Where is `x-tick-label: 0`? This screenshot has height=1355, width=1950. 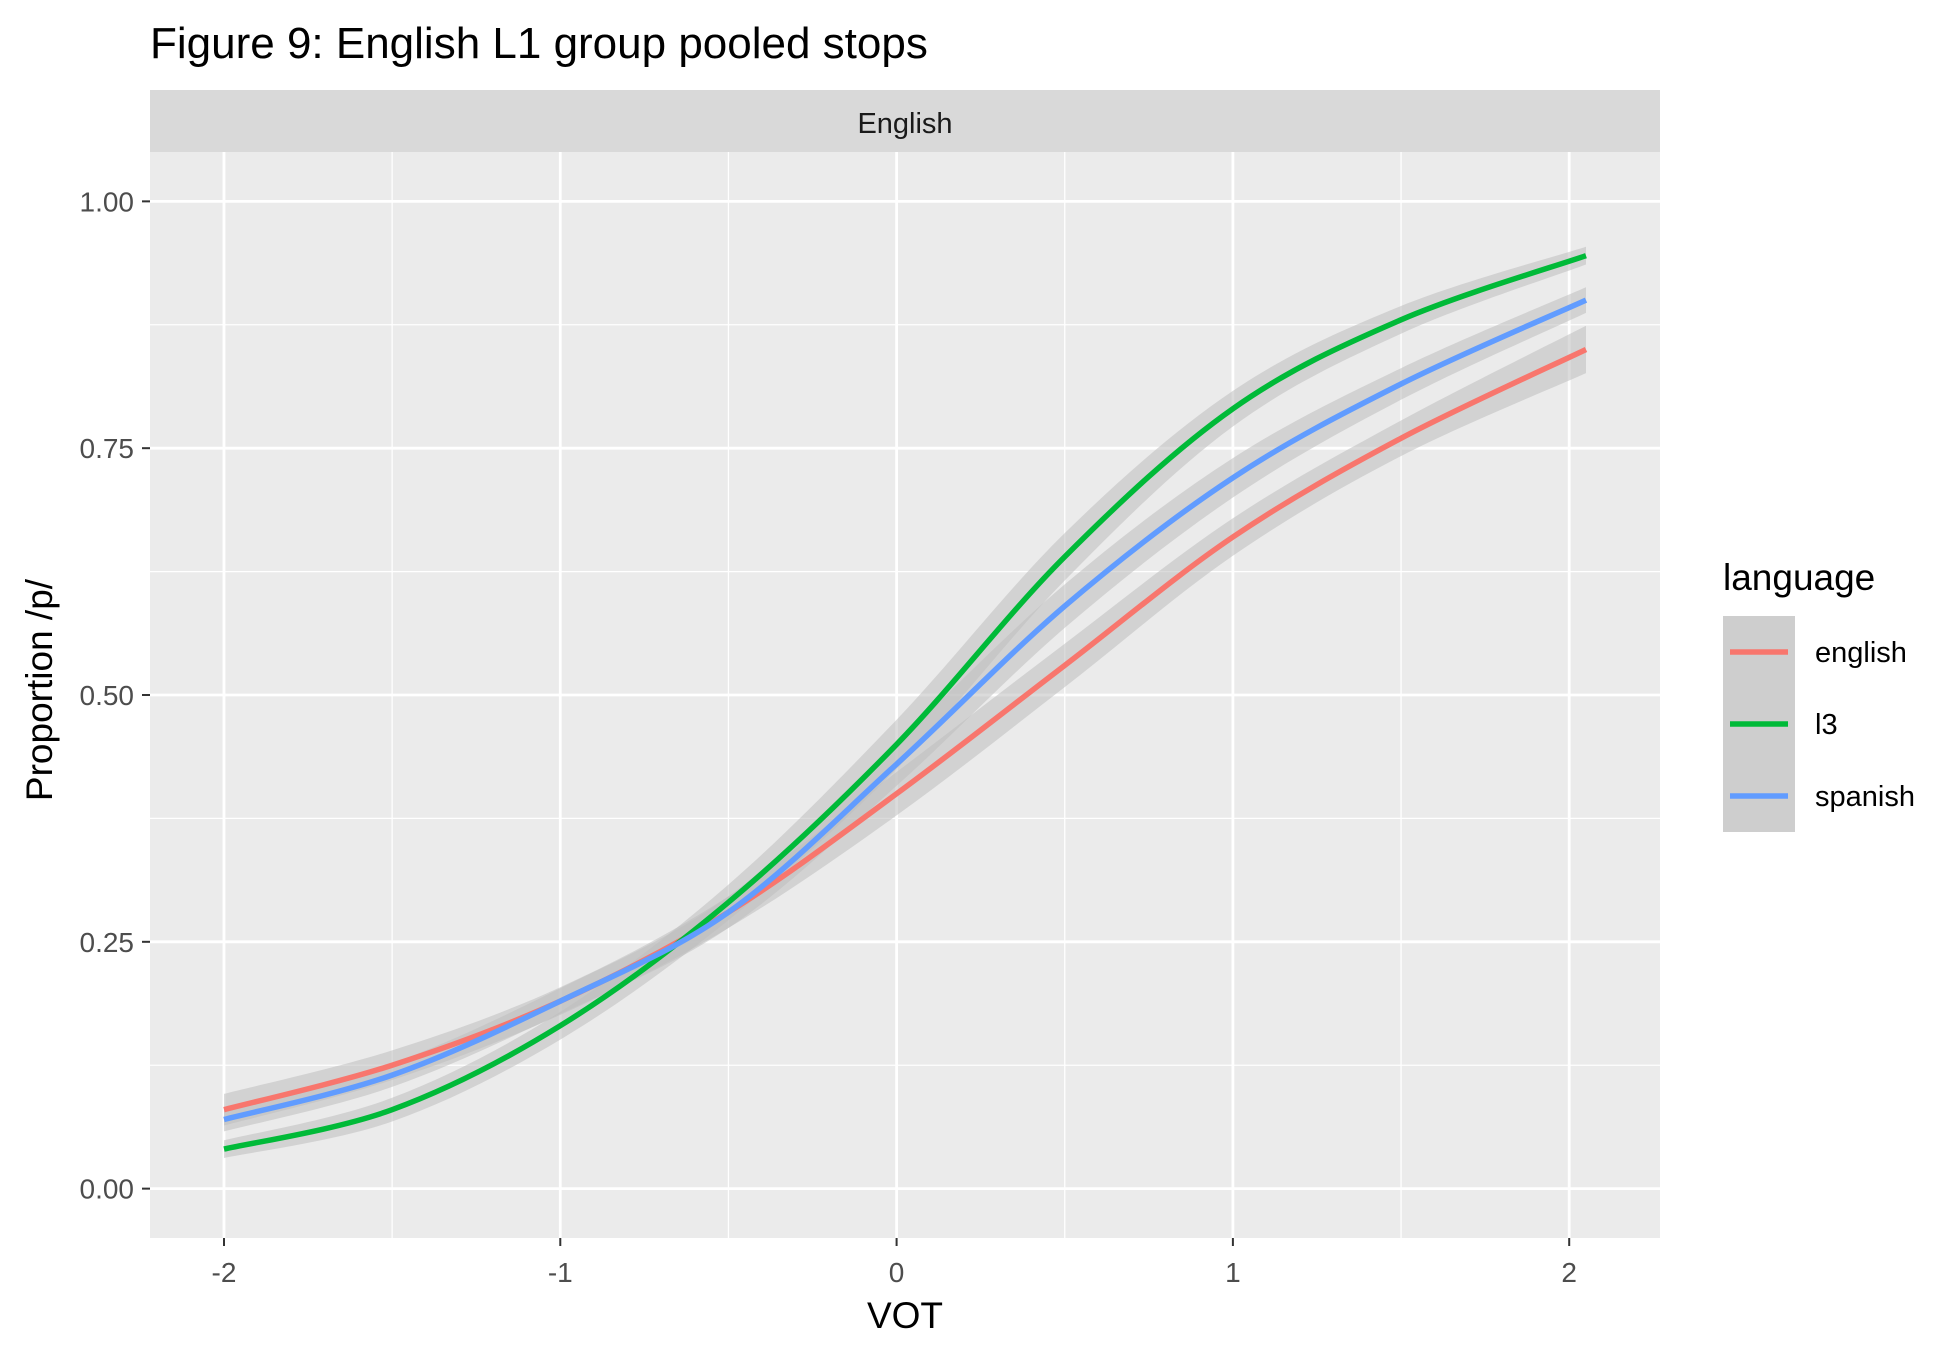 x-tick-label: 0 is located at coordinates (897, 1272).